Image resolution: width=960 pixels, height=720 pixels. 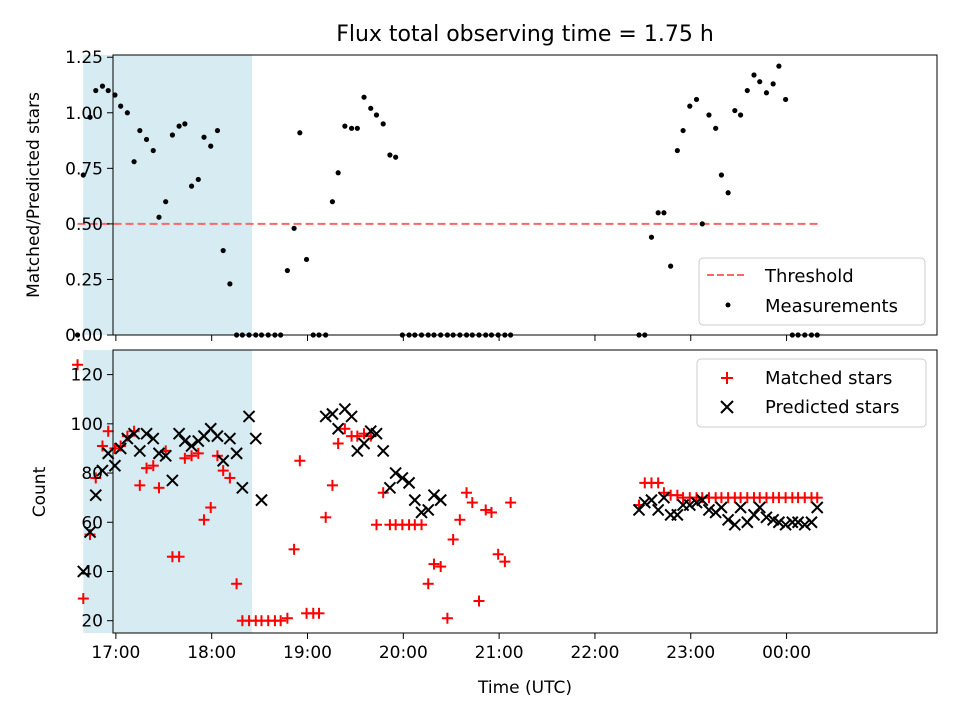 What do you see at coordinates (40, 491) in the screenshot?
I see `bottom-y-axis-label: Count` at bounding box center [40, 491].